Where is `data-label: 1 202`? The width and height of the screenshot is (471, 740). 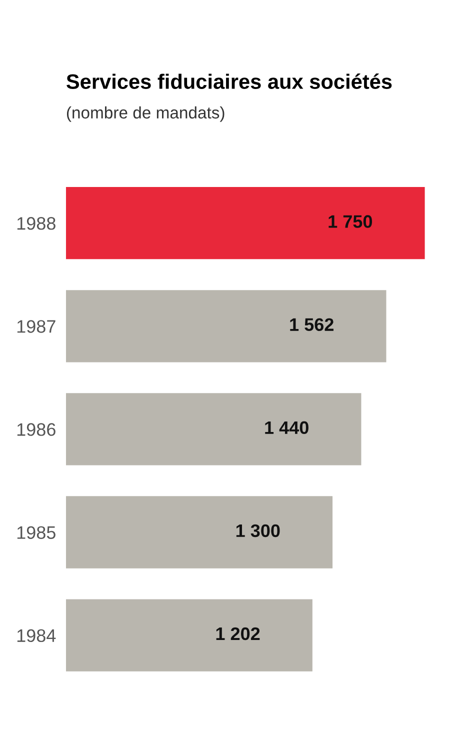 data-label: 1 202 is located at coordinates (238, 633).